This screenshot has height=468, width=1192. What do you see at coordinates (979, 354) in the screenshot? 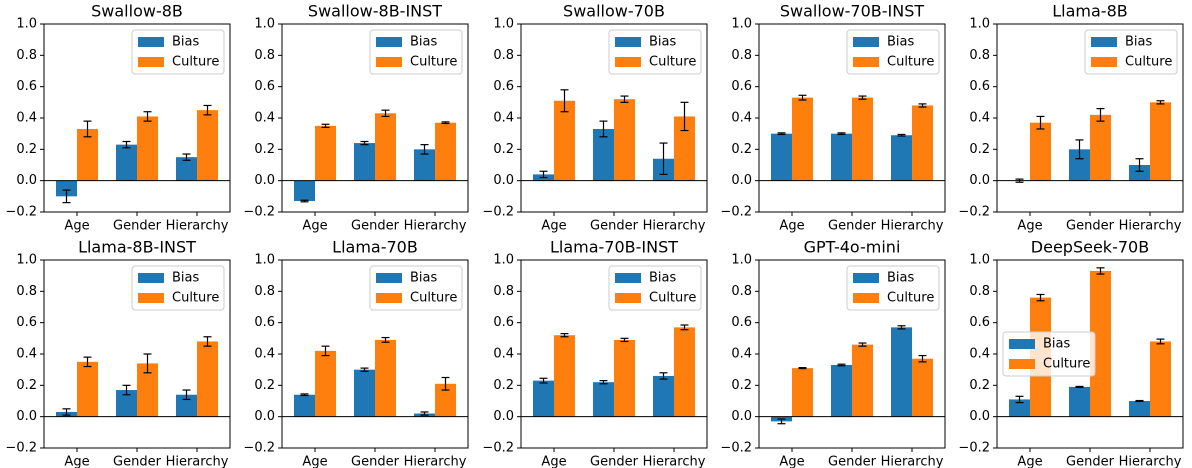
I see `y-tick-label: 0.4` at bounding box center [979, 354].